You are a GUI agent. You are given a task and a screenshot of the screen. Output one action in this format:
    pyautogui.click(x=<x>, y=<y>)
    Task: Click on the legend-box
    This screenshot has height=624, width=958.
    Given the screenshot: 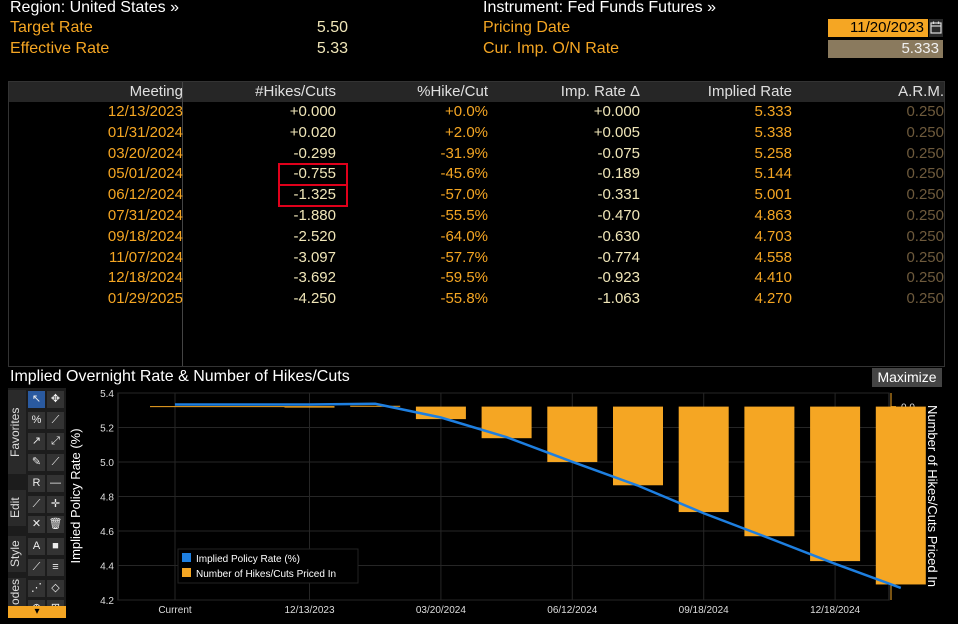 What is the action you would take?
    pyautogui.click(x=268, y=566)
    